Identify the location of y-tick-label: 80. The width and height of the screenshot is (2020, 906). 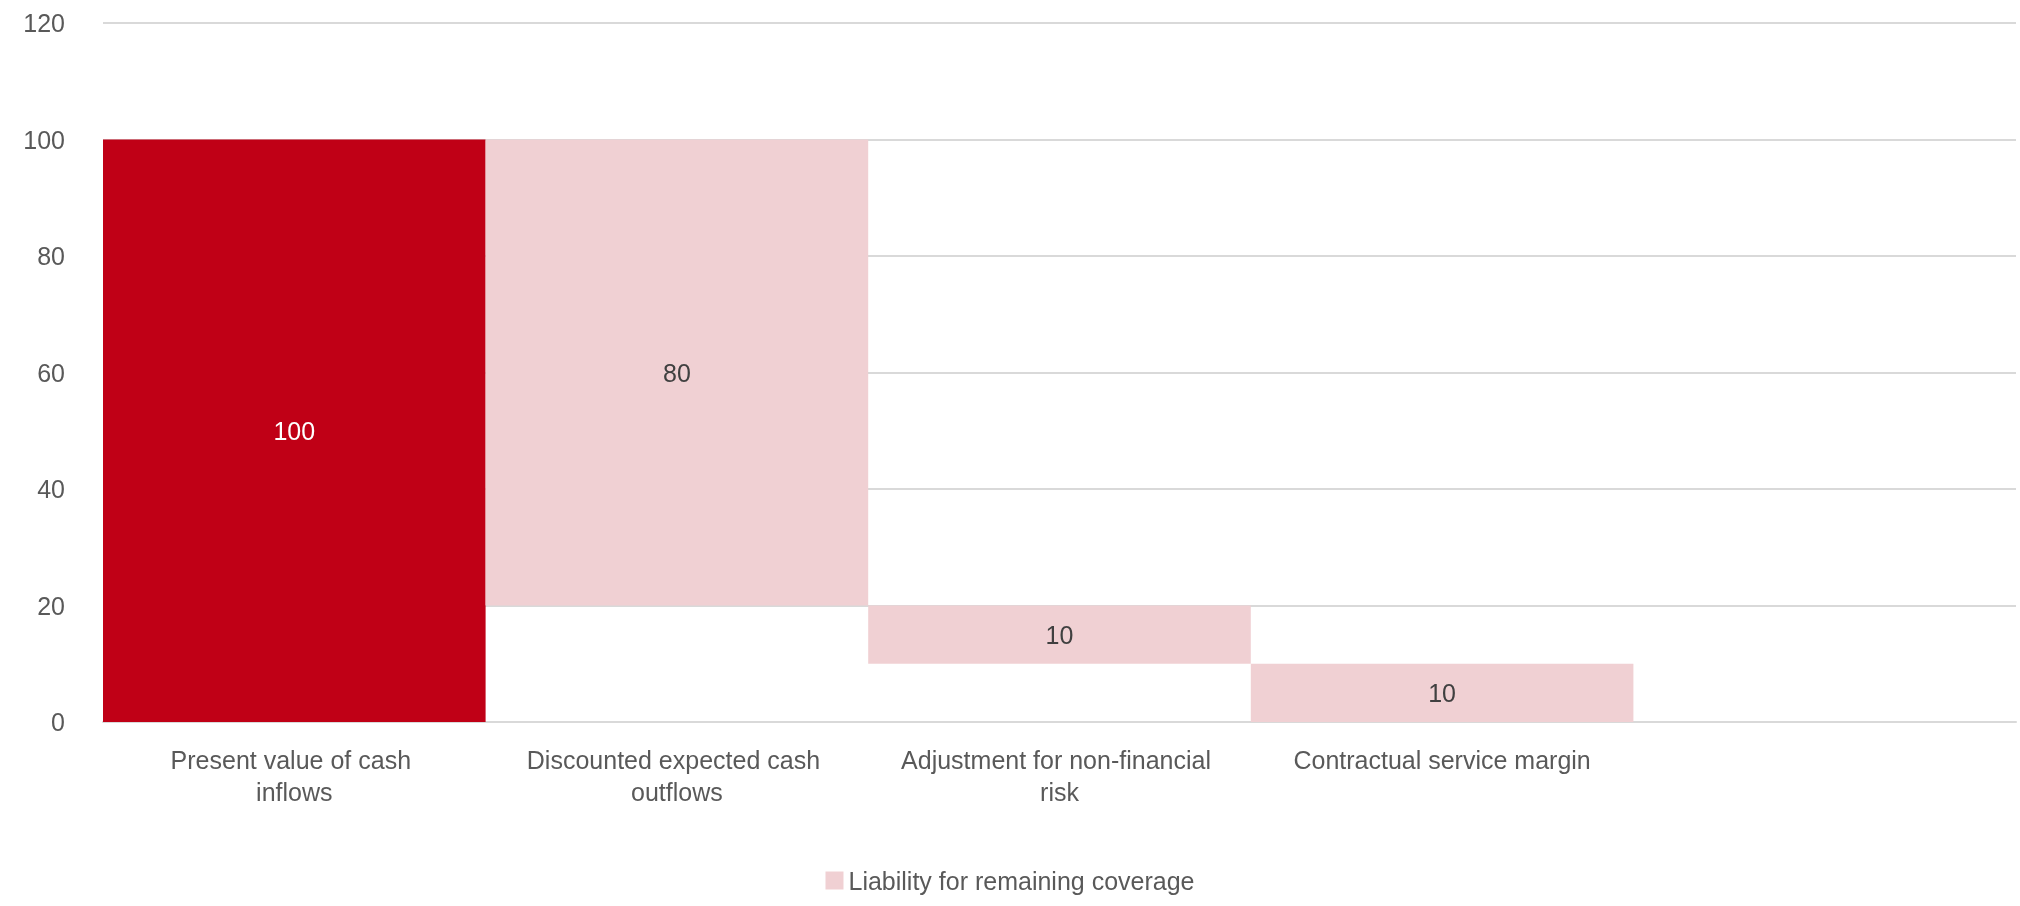
(51, 256).